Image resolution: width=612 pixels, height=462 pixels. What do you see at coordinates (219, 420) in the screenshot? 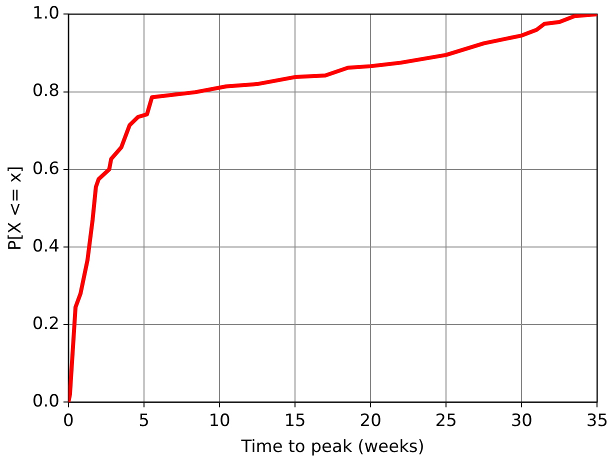
I see `x-tick-label: 10` at bounding box center [219, 420].